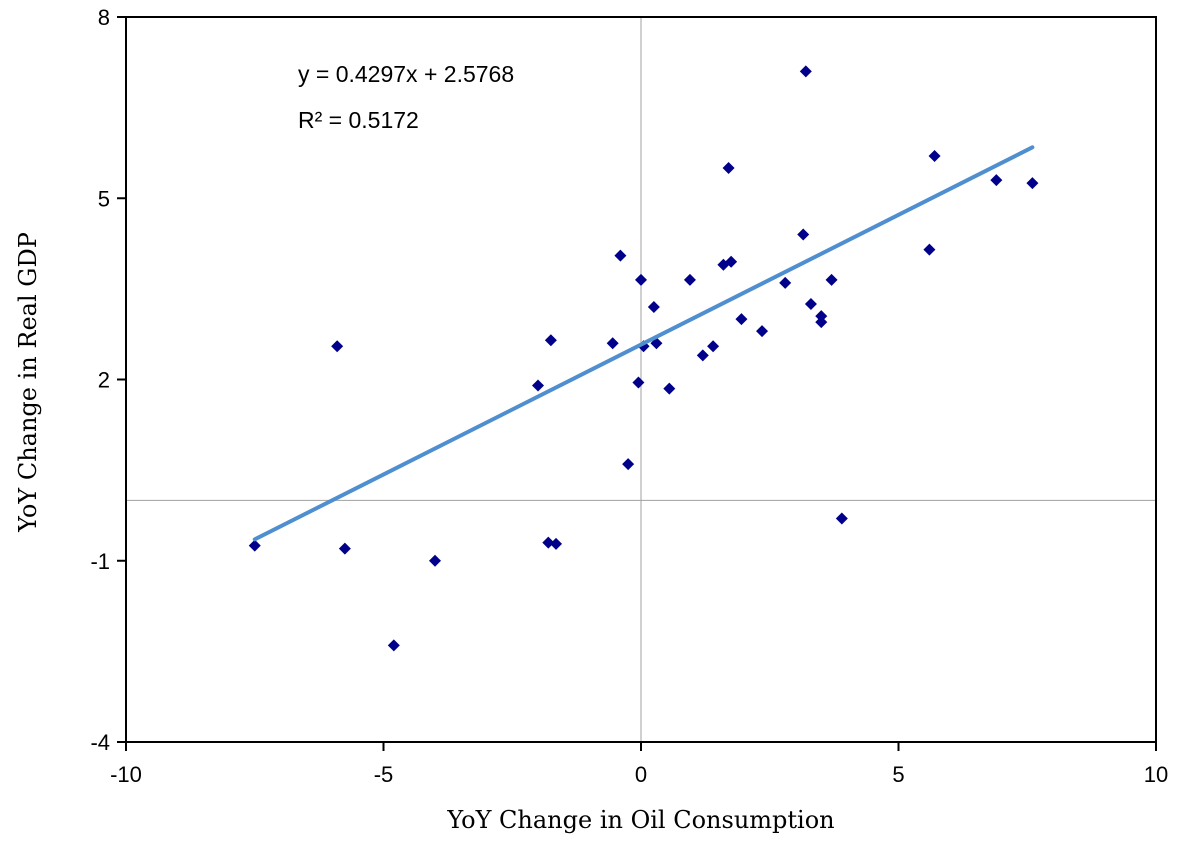  What do you see at coordinates (100, 561) in the screenshot?
I see `y-tick-label: -1` at bounding box center [100, 561].